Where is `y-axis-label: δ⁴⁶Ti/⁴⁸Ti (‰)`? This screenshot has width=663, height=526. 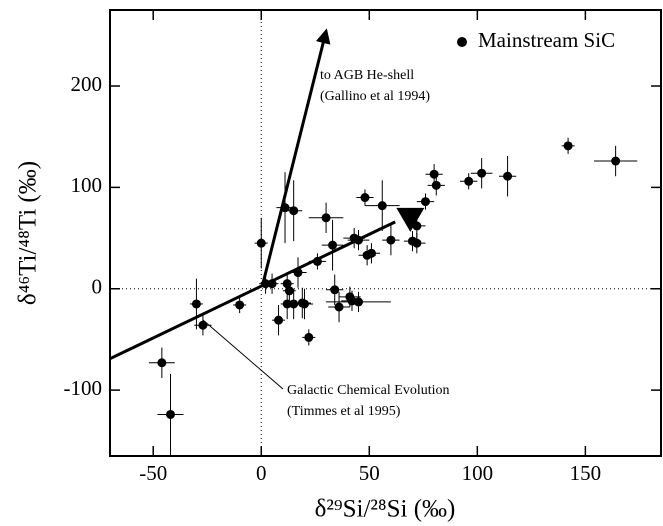
y-axis-label: δ⁴⁶Ti/⁴⁸Ti (‰) is located at coordinates (28, 233).